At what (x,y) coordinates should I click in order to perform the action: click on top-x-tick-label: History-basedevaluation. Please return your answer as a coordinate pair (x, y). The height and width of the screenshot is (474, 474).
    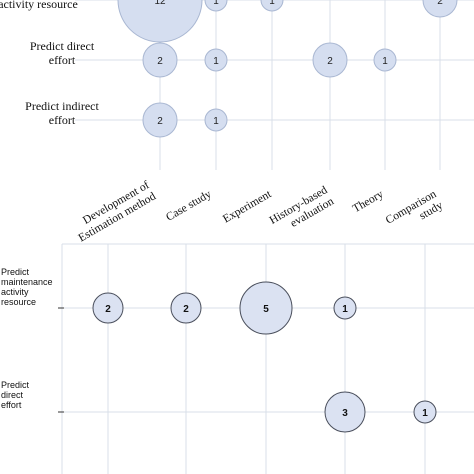
    Looking at the image, I should click on (302, 211).